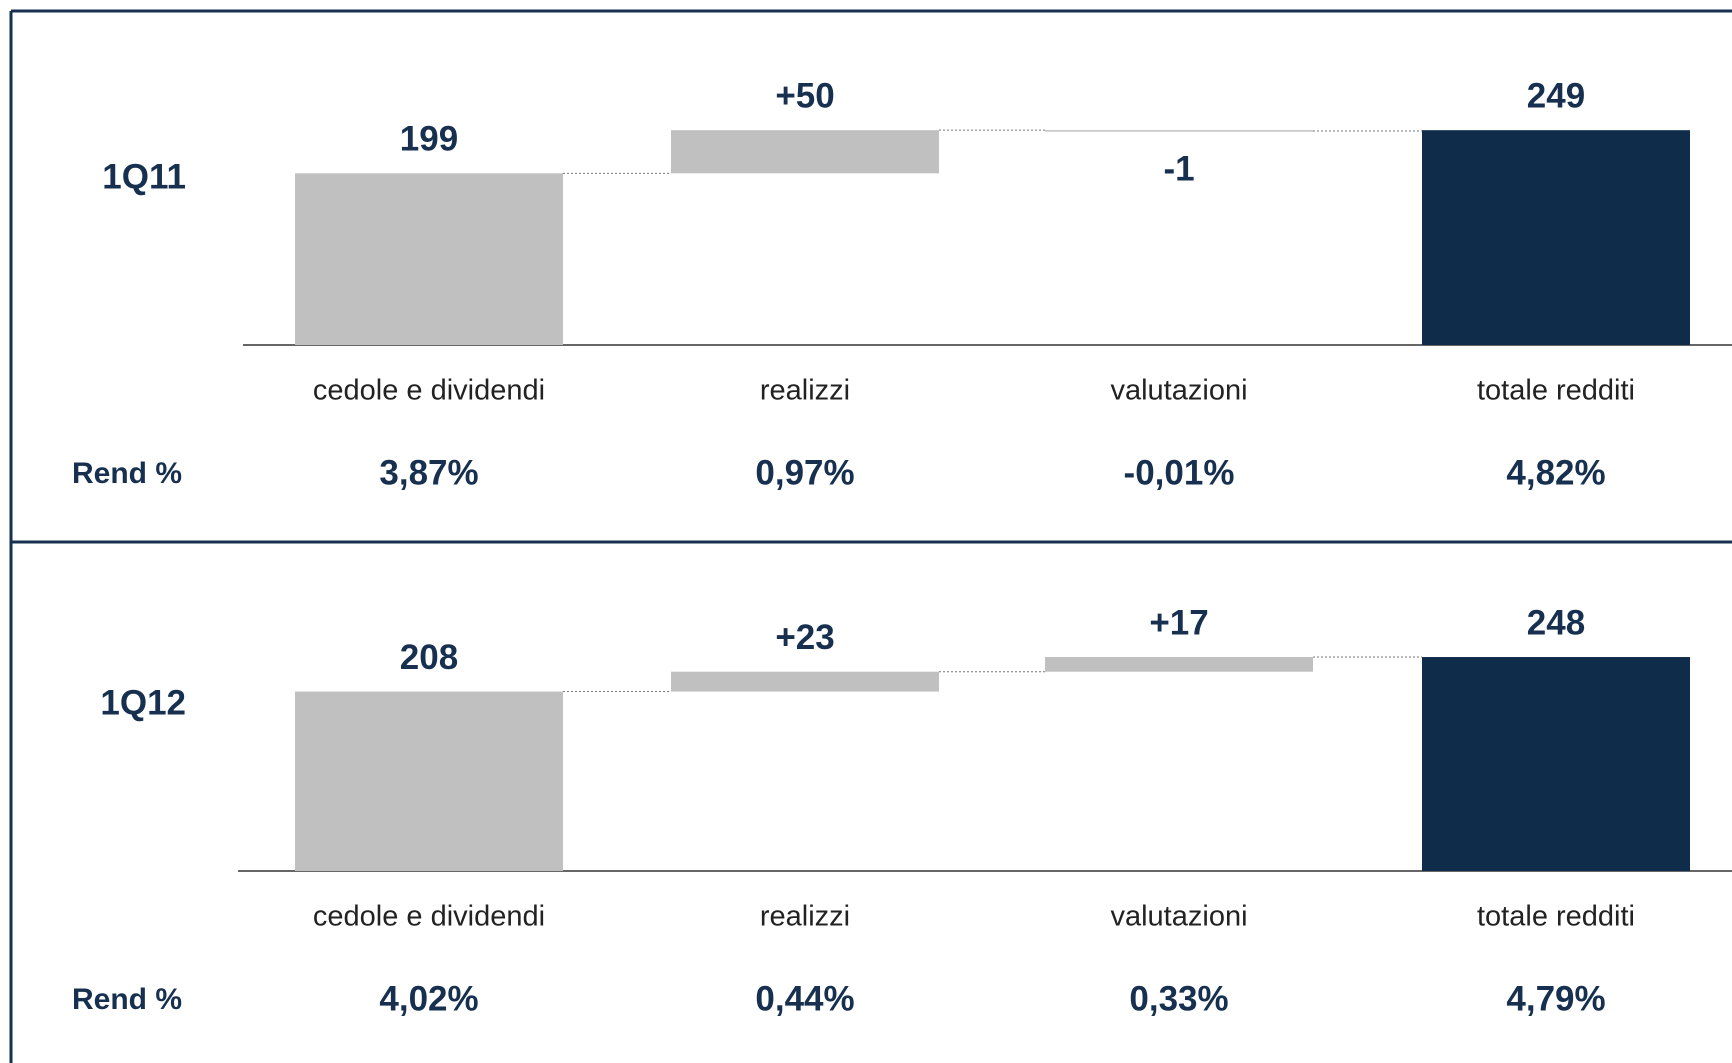 Image resolution: width=1732 pixels, height=1063 pixels. Describe the element at coordinates (429, 139) in the screenshot. I see `value-label: 199` at that location.